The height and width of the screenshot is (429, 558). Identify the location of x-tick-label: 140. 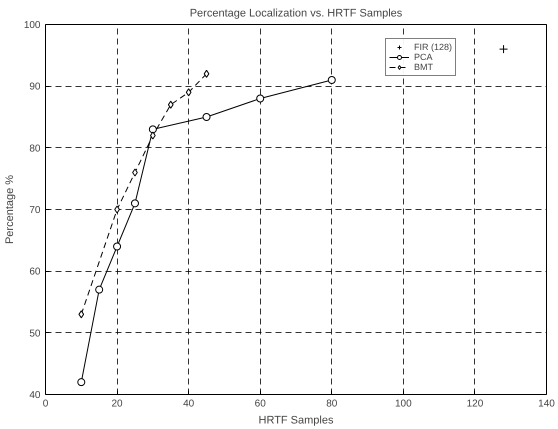
(547, 404).